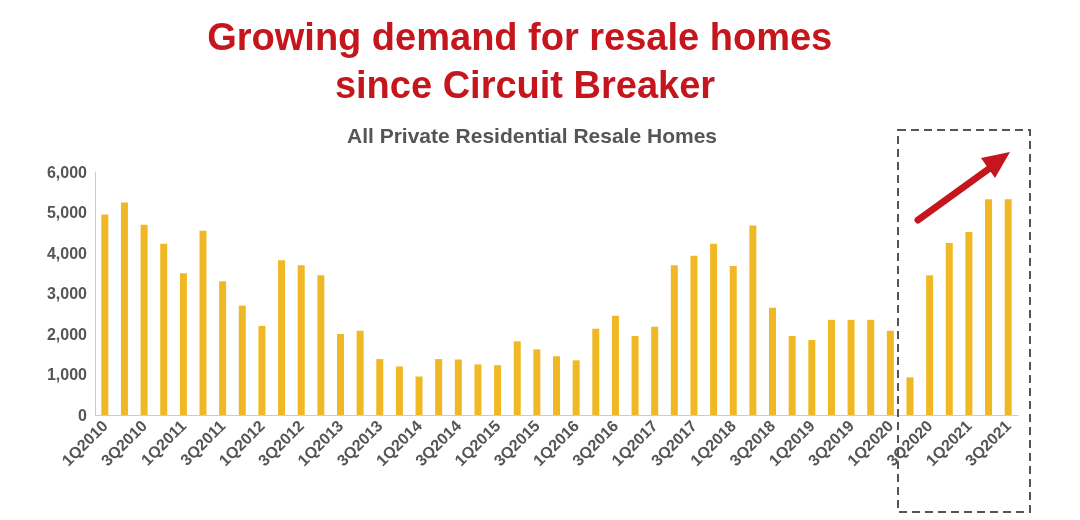 This screenshot has height=520, width=1080. I want to click on y-tick-label: 5,000, so click(67, 212).